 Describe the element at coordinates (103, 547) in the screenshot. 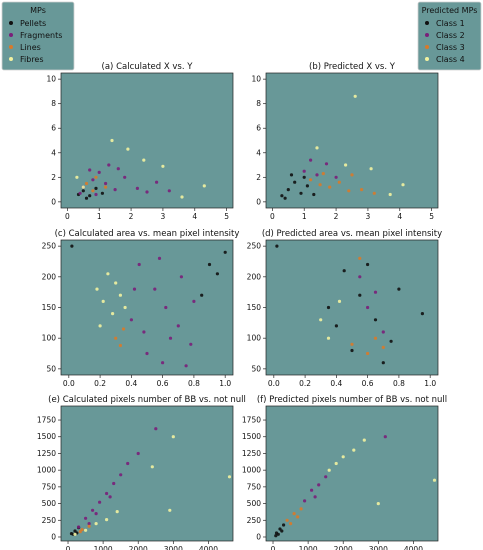

I see `x-tick-label: 1000` at that location.